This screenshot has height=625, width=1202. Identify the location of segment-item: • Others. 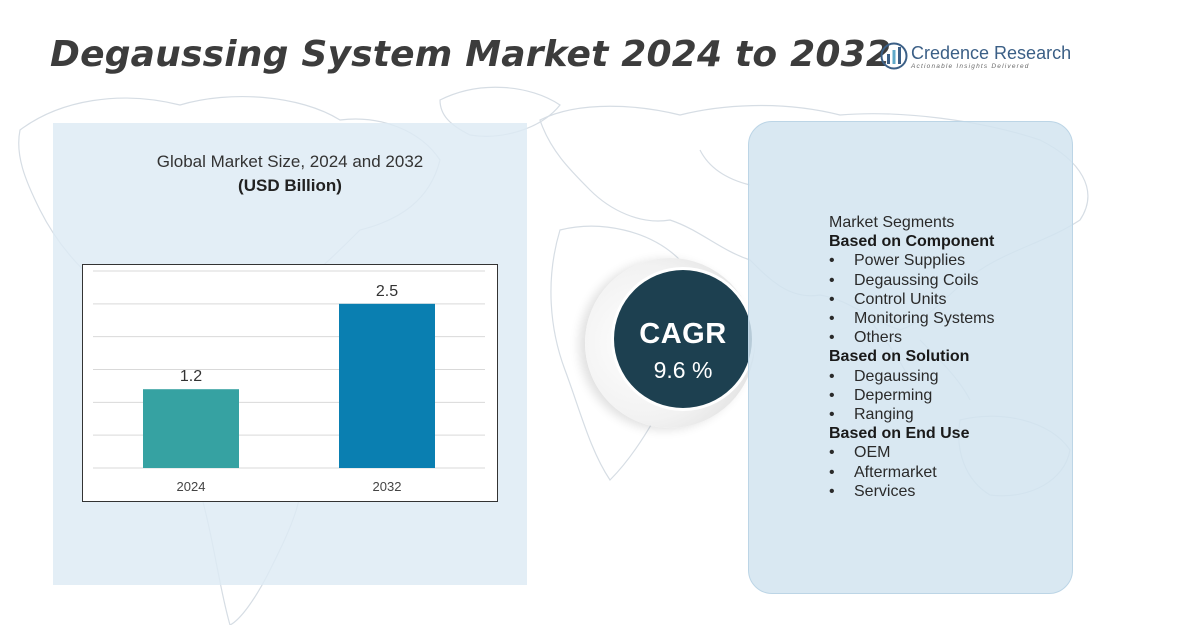
(949, 337).